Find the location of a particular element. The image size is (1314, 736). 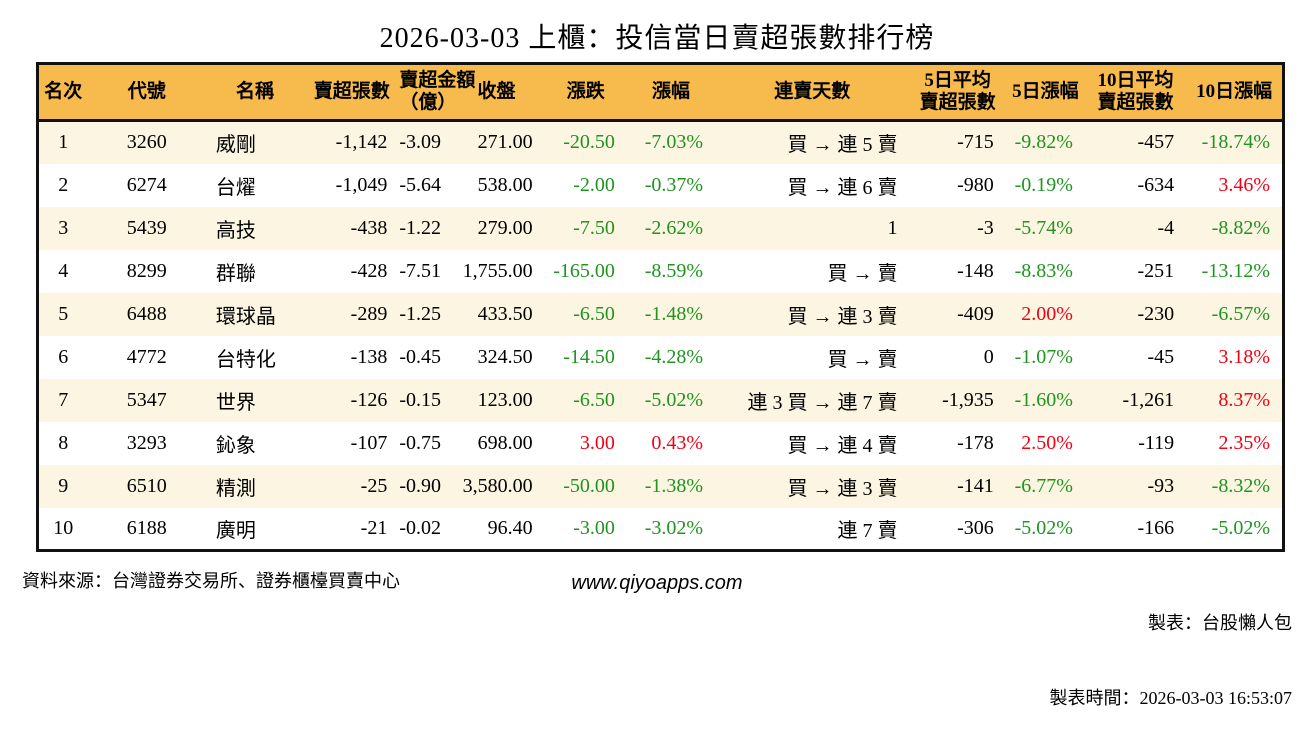

table-cell: -3 is located at coordinates (985, 227).